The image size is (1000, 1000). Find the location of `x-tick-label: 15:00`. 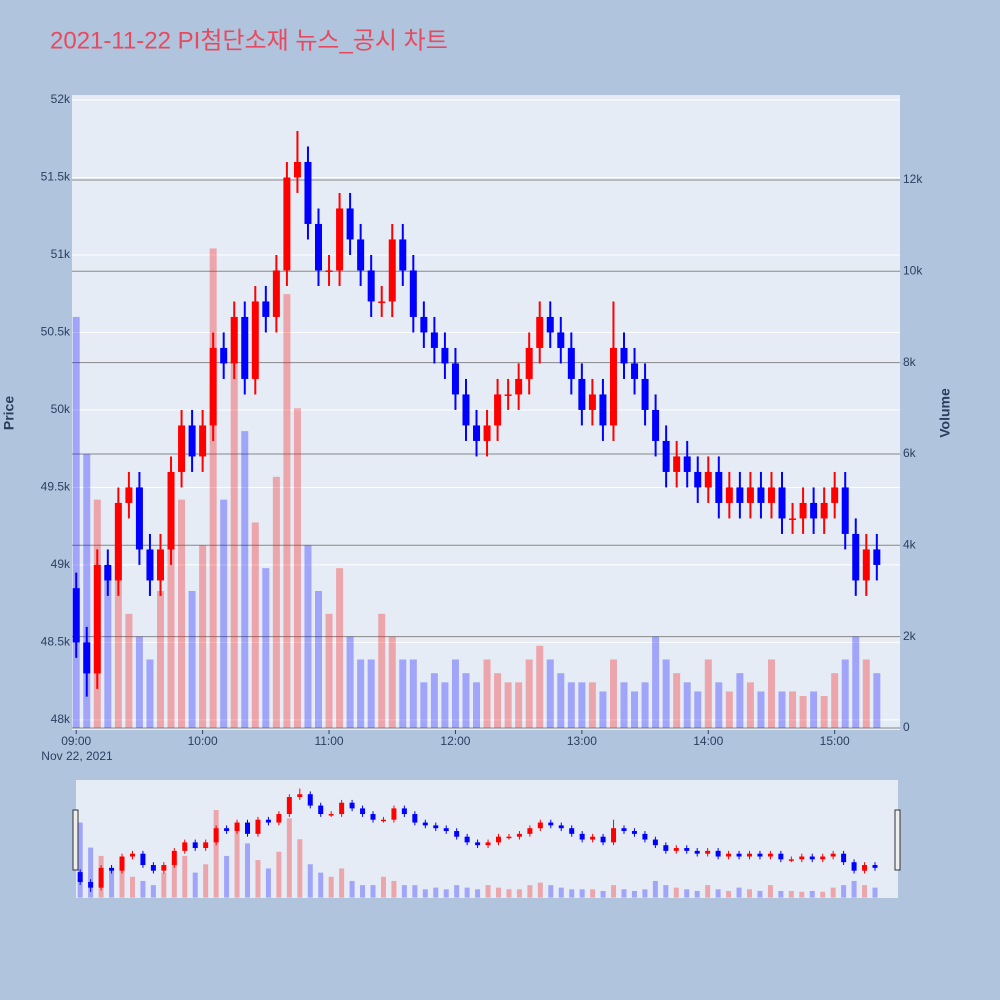

x-tick-label: 15:00 is located at coordinates (835, 741).